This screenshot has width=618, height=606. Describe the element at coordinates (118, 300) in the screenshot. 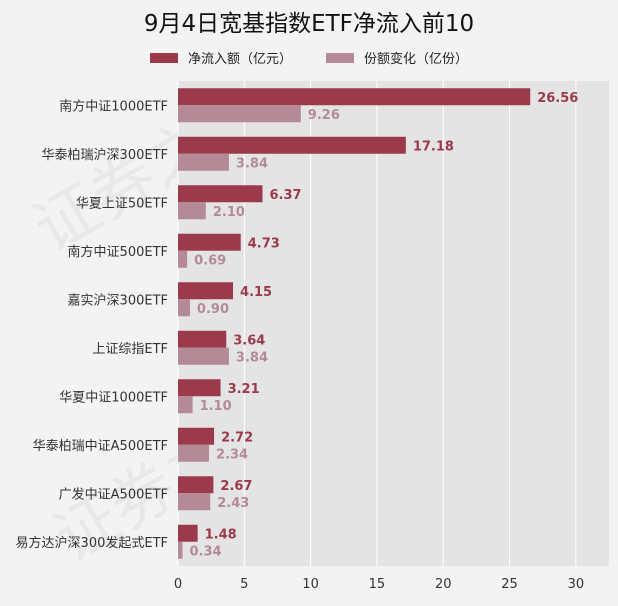

I see `y-tick-label: 嘉实沪深300ETF` at that location.